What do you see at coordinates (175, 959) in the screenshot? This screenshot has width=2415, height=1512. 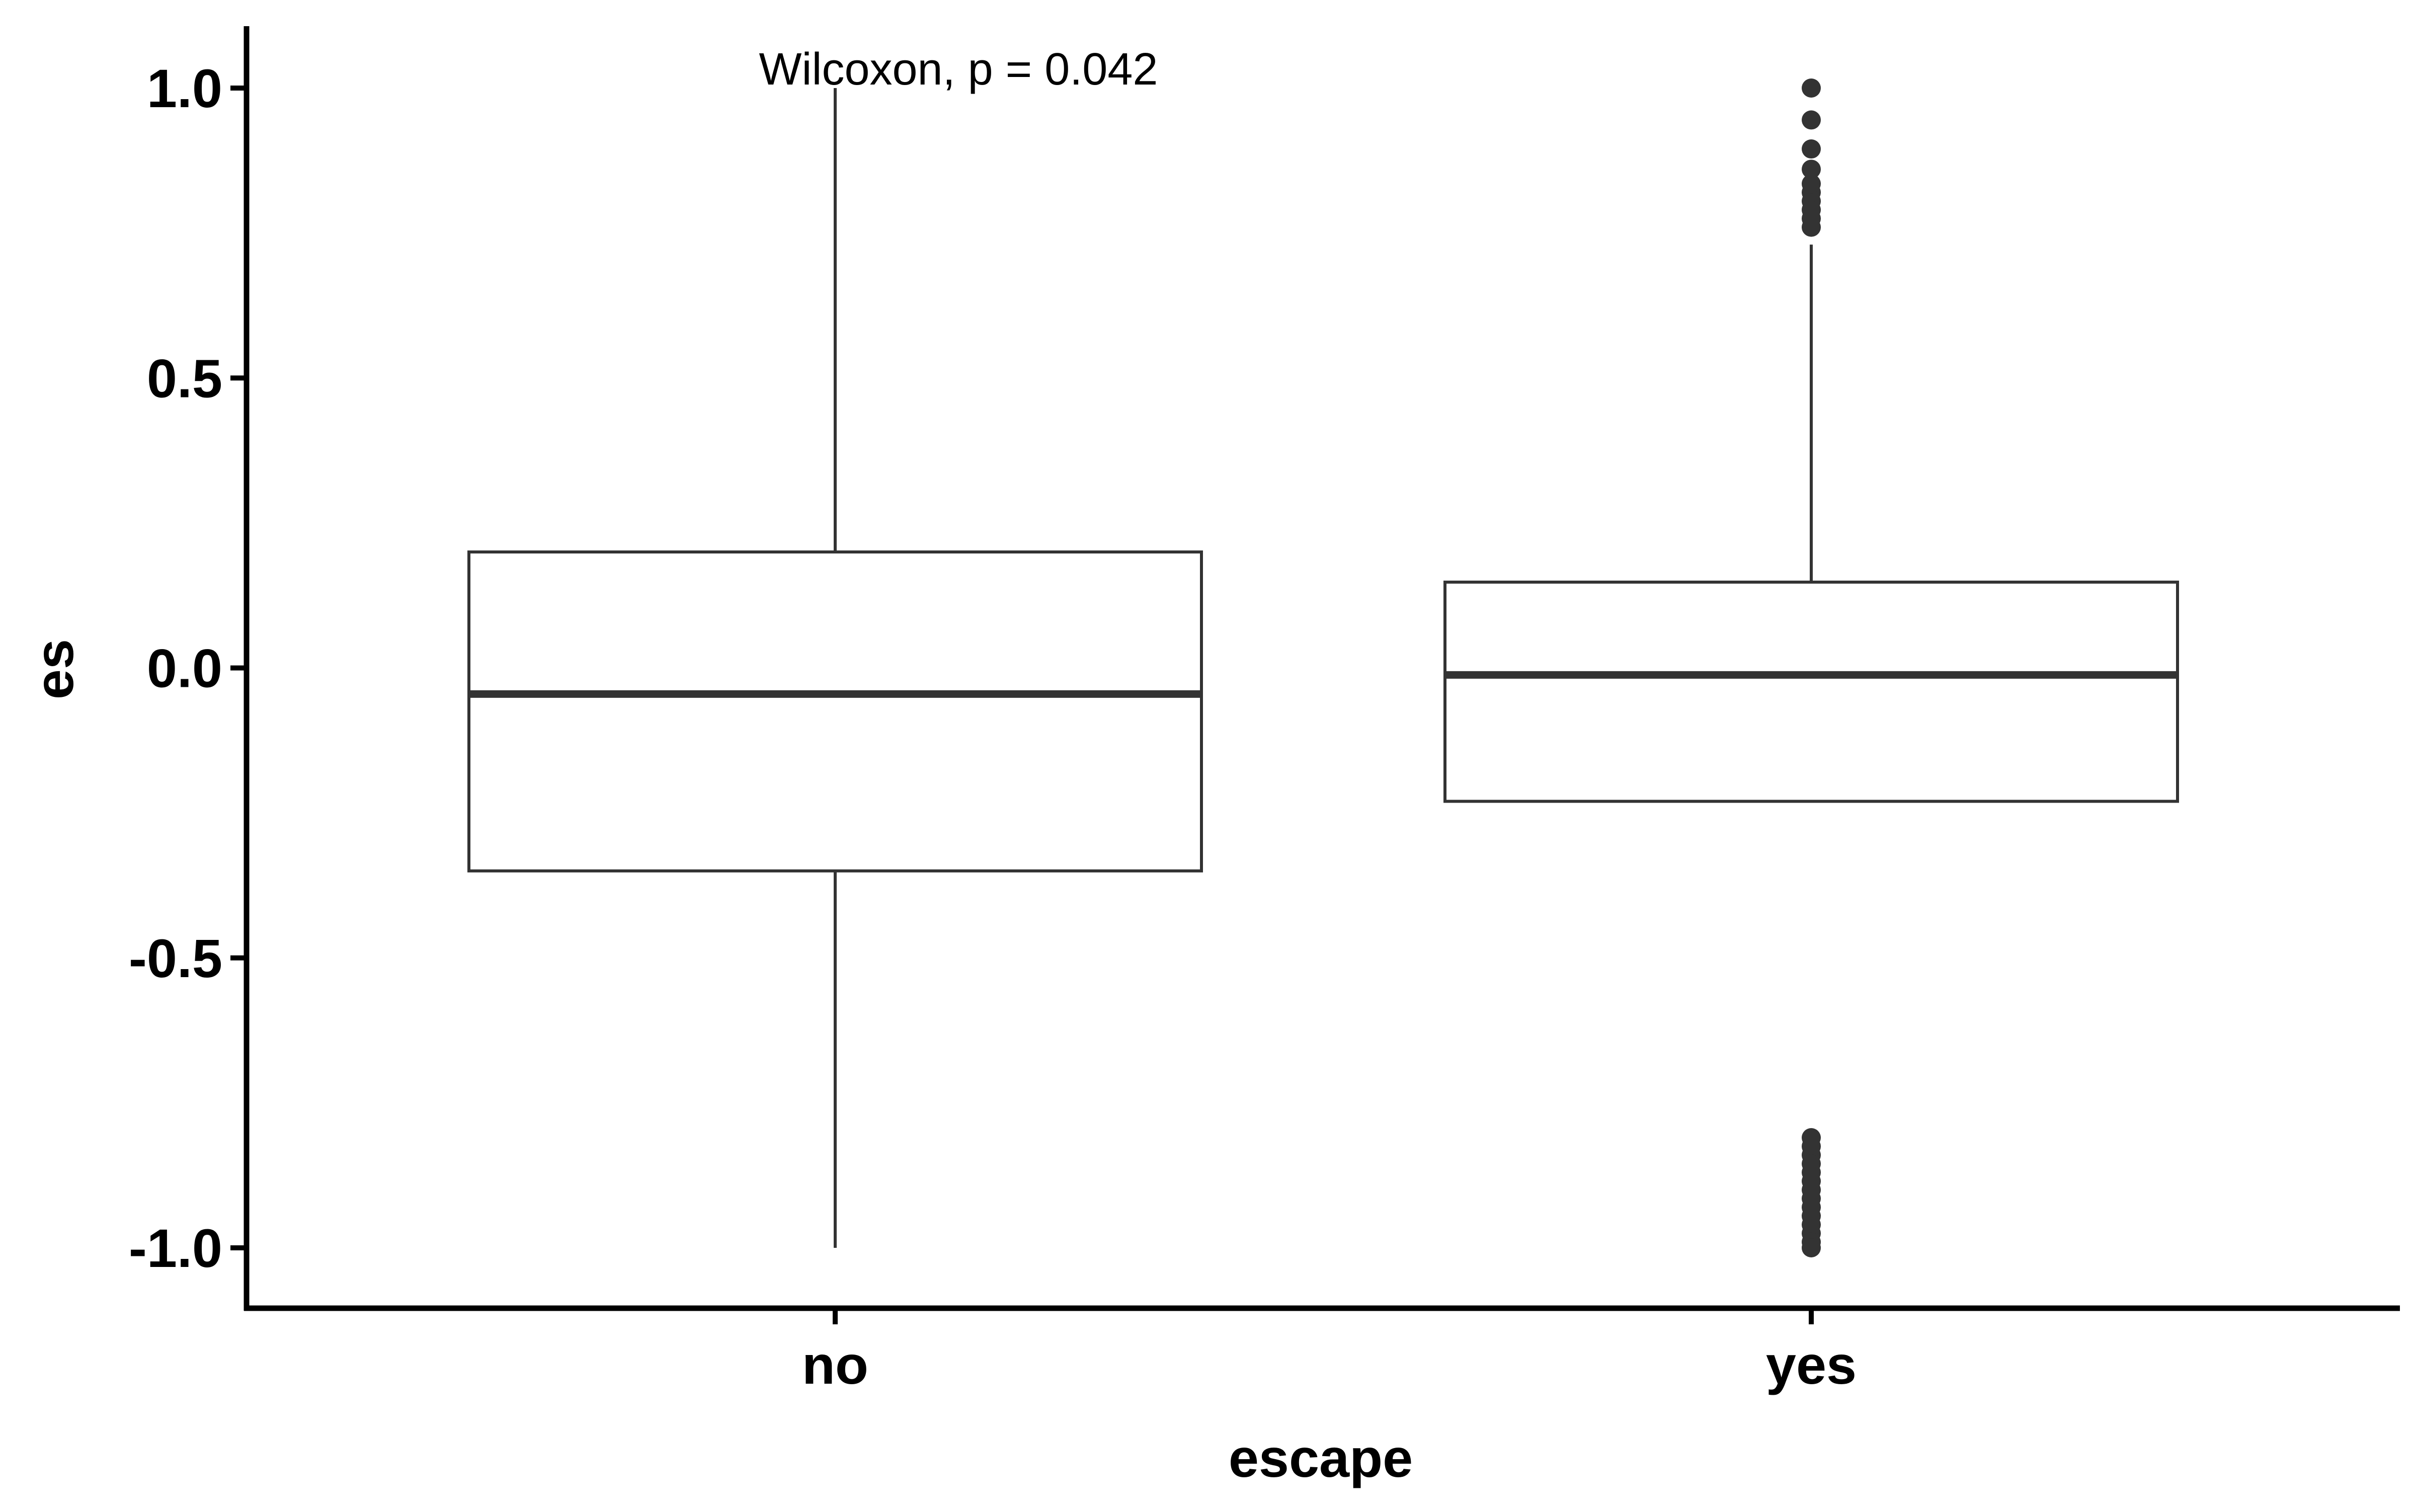 I see `y-tick-label: -0.5` at bounding box center [175, 959].